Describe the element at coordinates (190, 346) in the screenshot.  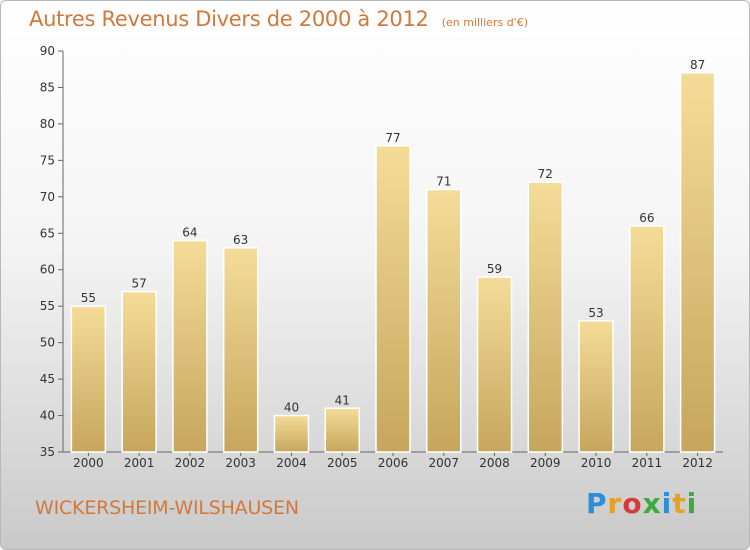
I see `bar-2002` at that location.